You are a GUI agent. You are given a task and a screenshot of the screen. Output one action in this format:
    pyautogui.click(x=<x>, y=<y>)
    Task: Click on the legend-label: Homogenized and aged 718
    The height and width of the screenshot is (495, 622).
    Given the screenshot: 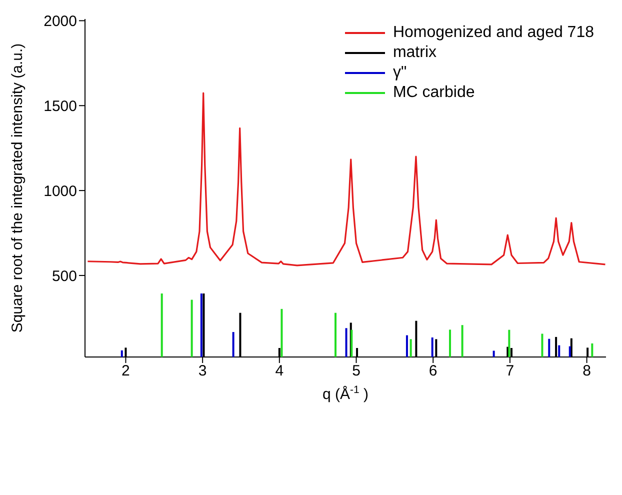 What is the action you would take?
    pyautogui.click(x=493, y=33)
    